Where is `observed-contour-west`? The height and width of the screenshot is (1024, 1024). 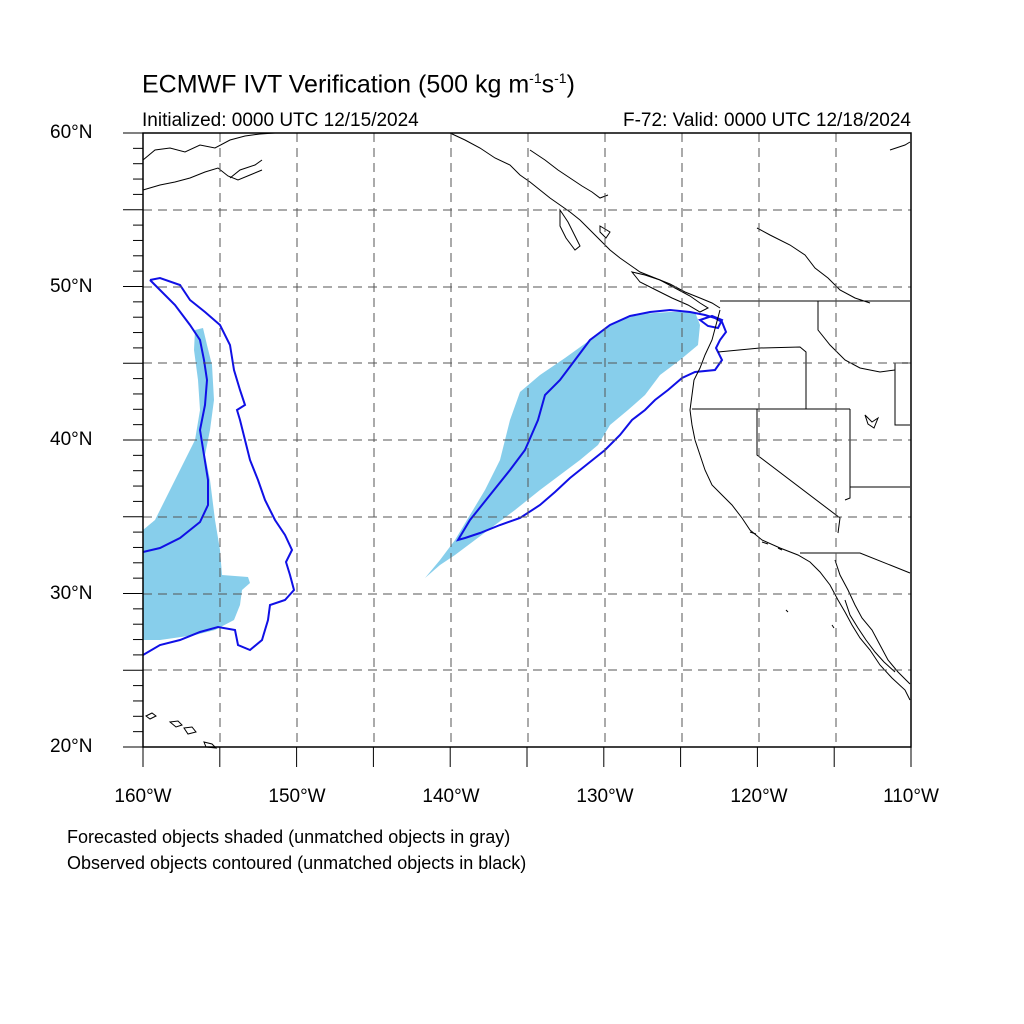
observed-contour-west is located at coordinates (219, 466).